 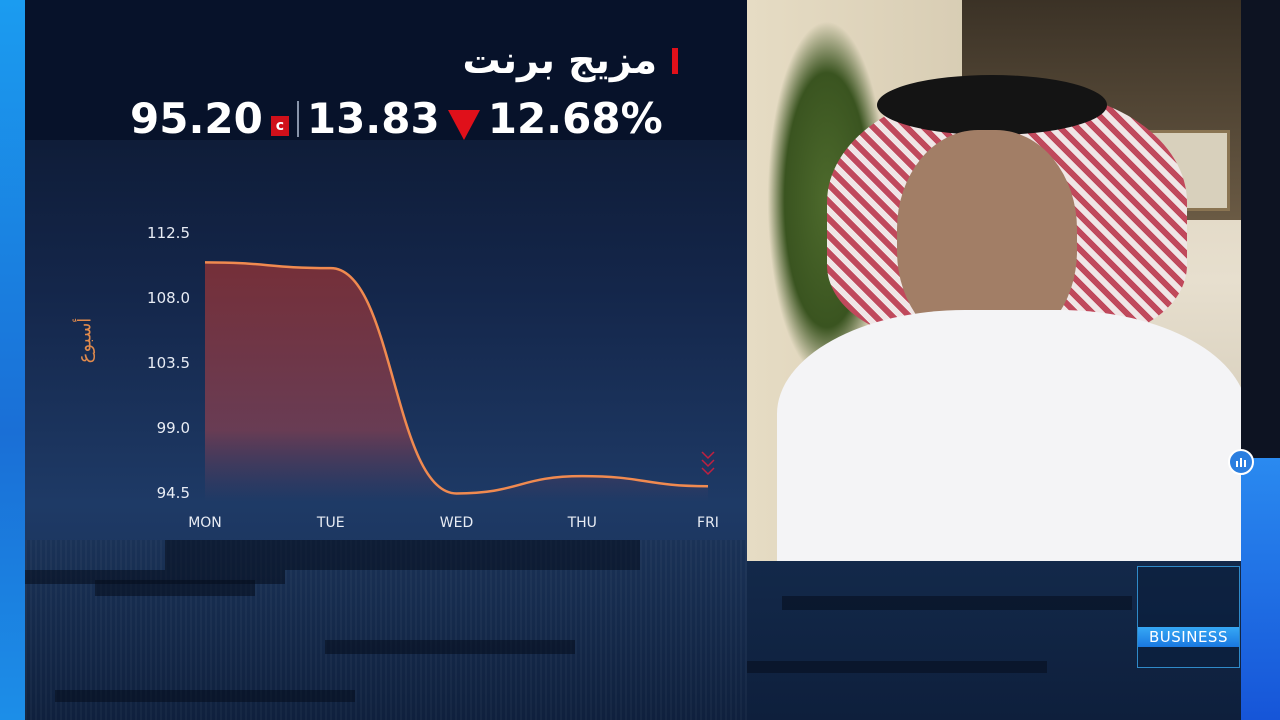 What do you see at coordinates (12, 360) in the screenshot?
I see `left-accent-strip` at bounding box center [12, 360].